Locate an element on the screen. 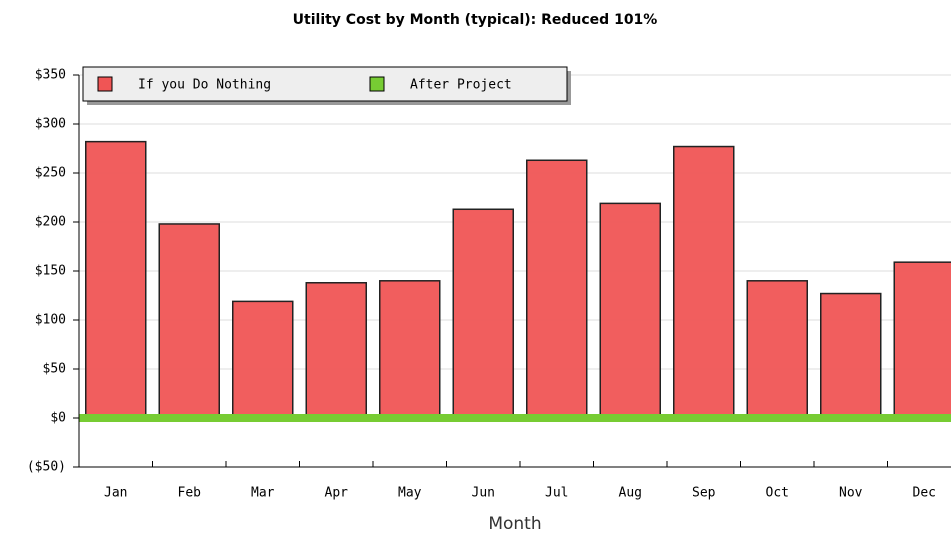 This screenshot has width=951, height=536. x-tick-label: Apr is located at coordinates (337, 493).